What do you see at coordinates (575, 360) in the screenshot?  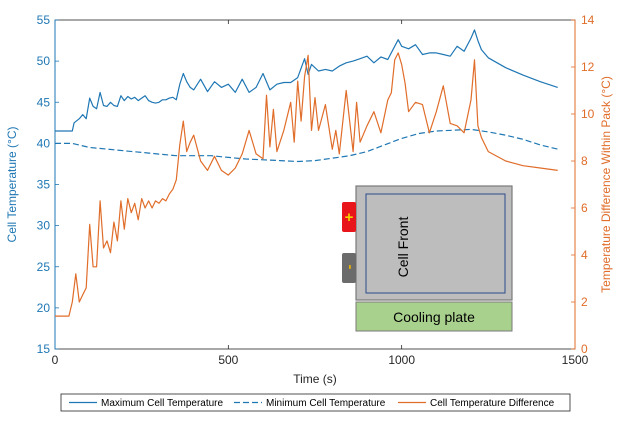 I see `x-tick-label: 1500` at bounding box center [575, 360].